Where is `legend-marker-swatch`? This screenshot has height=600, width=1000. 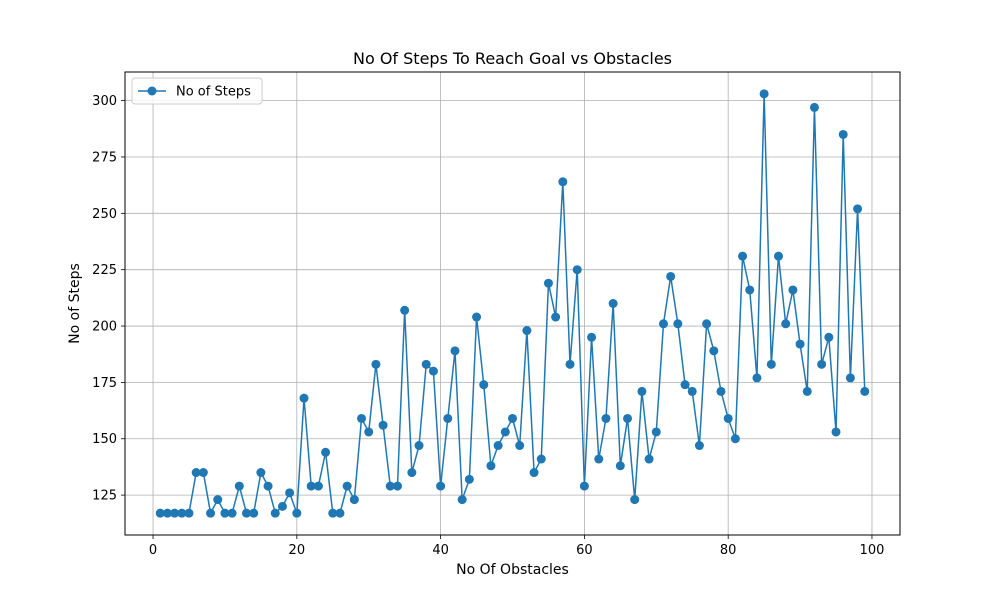 legend-marker-swatch is located at coordinates (152, 91).